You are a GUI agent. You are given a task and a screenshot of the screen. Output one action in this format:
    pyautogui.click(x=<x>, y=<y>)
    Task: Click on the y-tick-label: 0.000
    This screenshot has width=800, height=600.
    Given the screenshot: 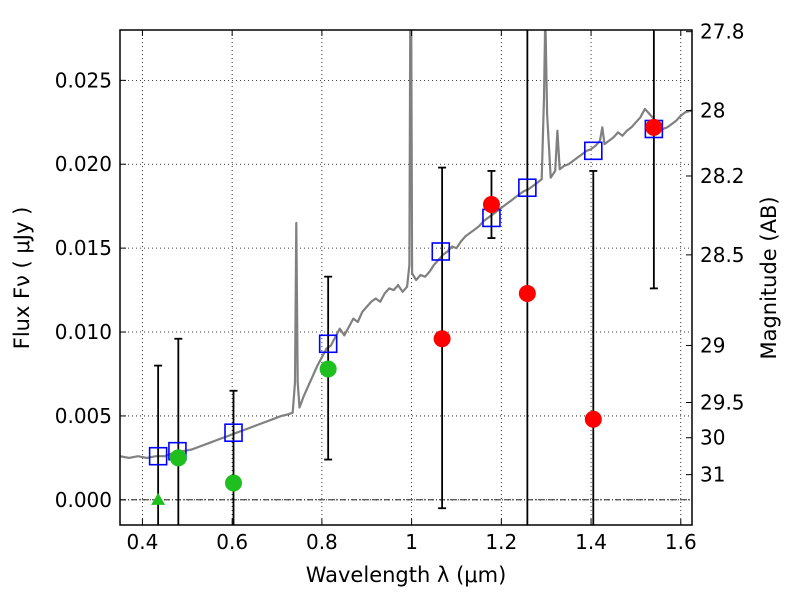 What is the action you would take?
    pyautogui.click(x=83, y=500)
    